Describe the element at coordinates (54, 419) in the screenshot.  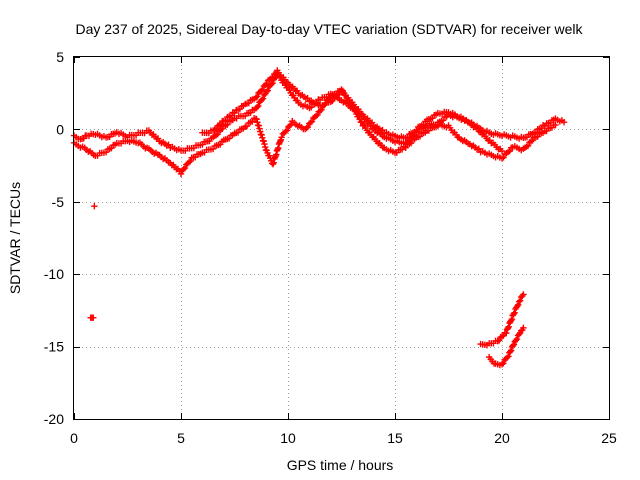
I see `y-tick-label: -20` at that location.